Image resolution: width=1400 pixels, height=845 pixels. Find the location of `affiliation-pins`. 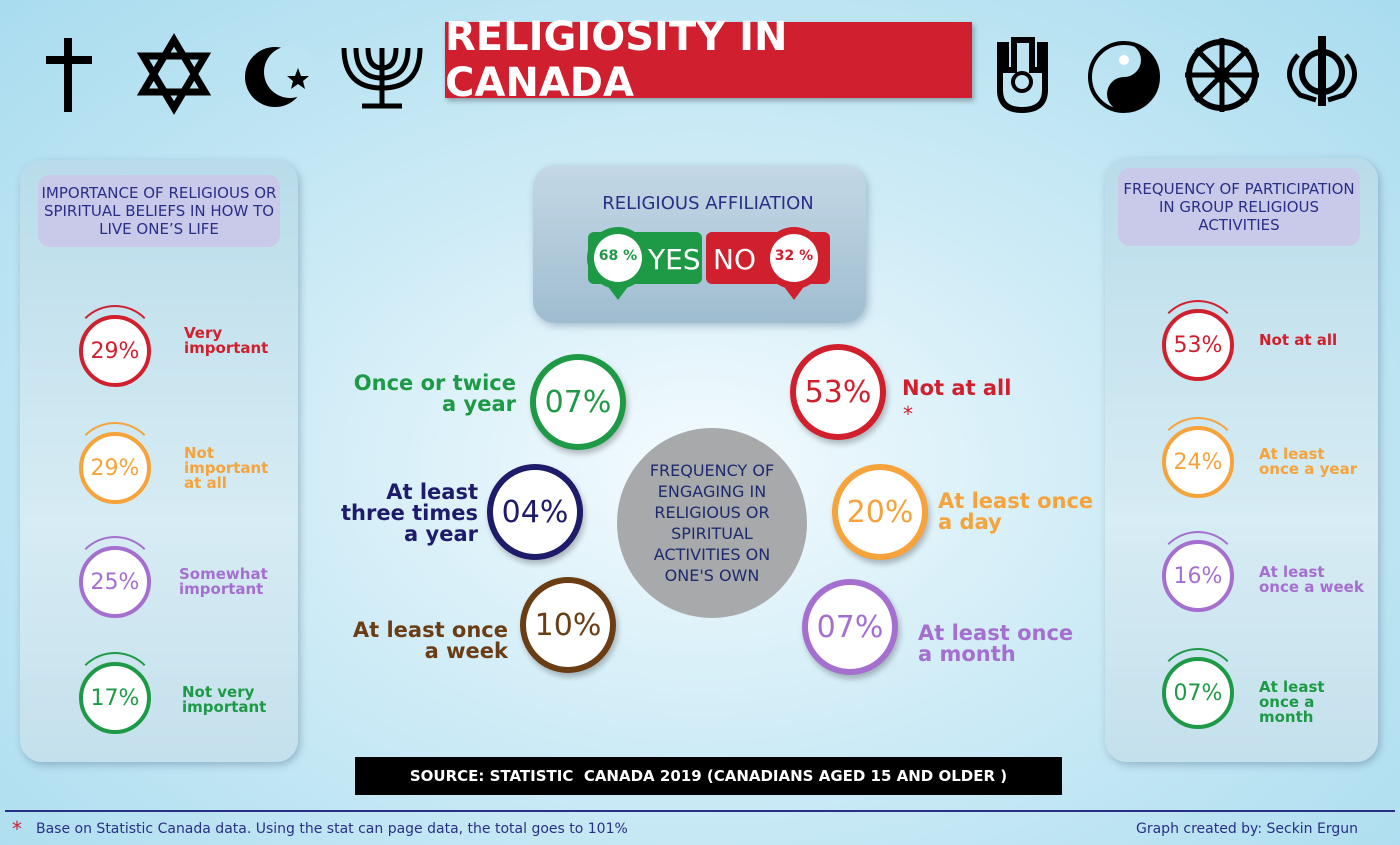

affiliation-pins is located at coordinates (706, 263).